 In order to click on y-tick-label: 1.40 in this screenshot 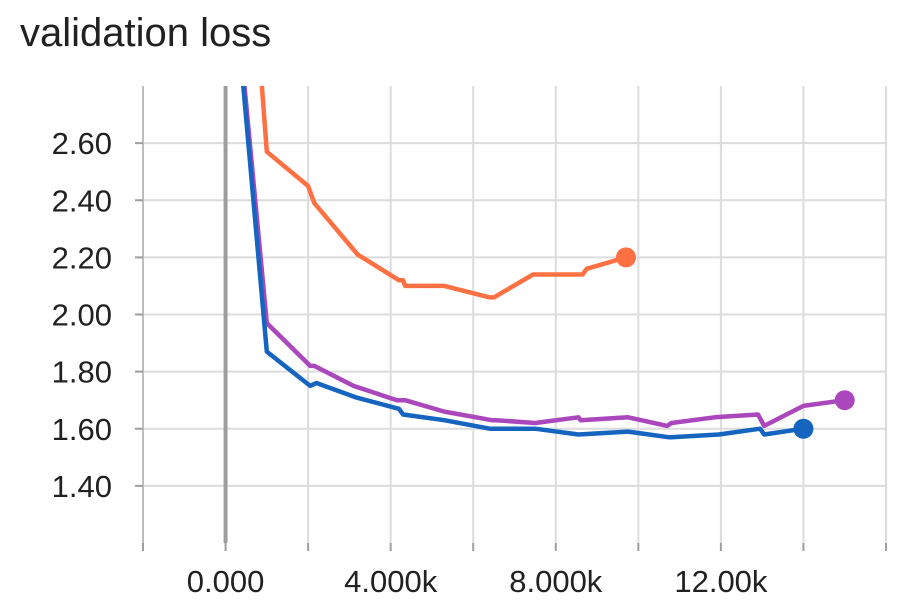, I will do `click(82, 486)`.